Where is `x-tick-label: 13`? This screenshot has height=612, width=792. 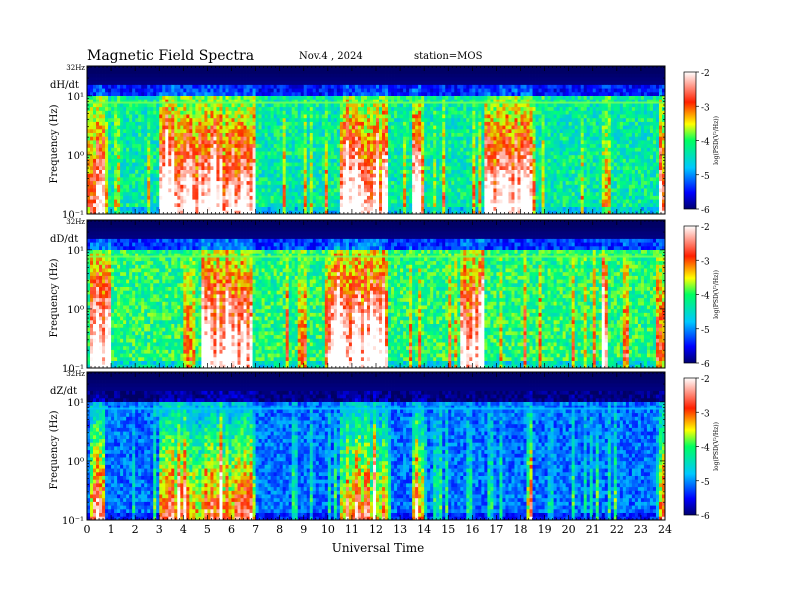 x-tick-label: 13 is located at coordinates (400, 529).